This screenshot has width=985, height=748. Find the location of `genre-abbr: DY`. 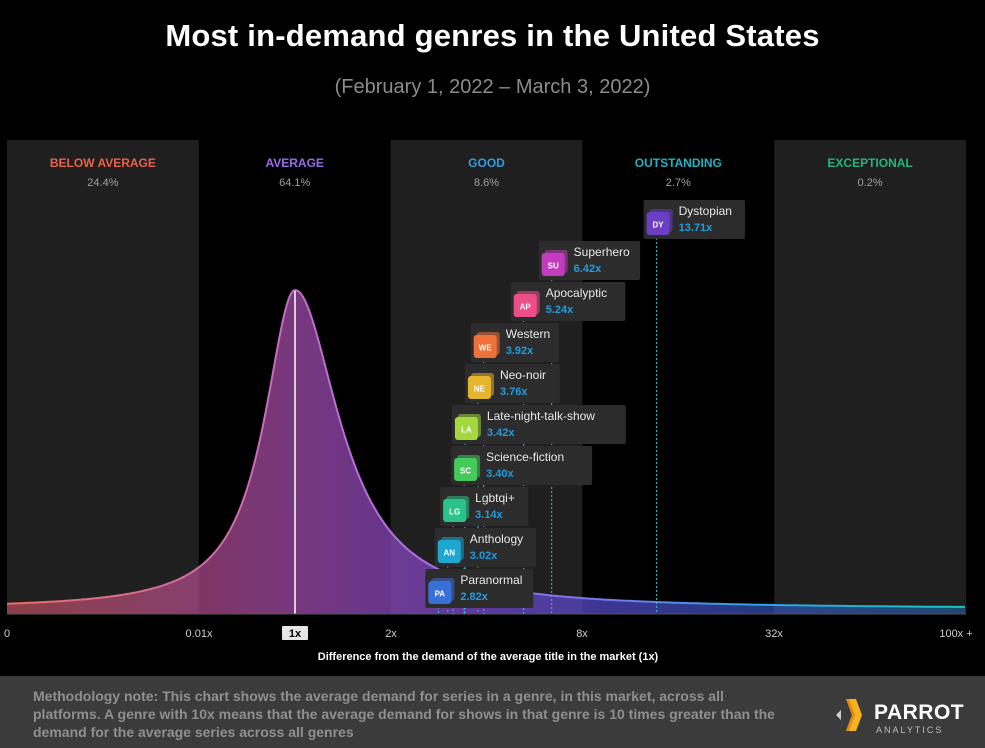

genre-abbr: DY is located at coordinates (659, 225).